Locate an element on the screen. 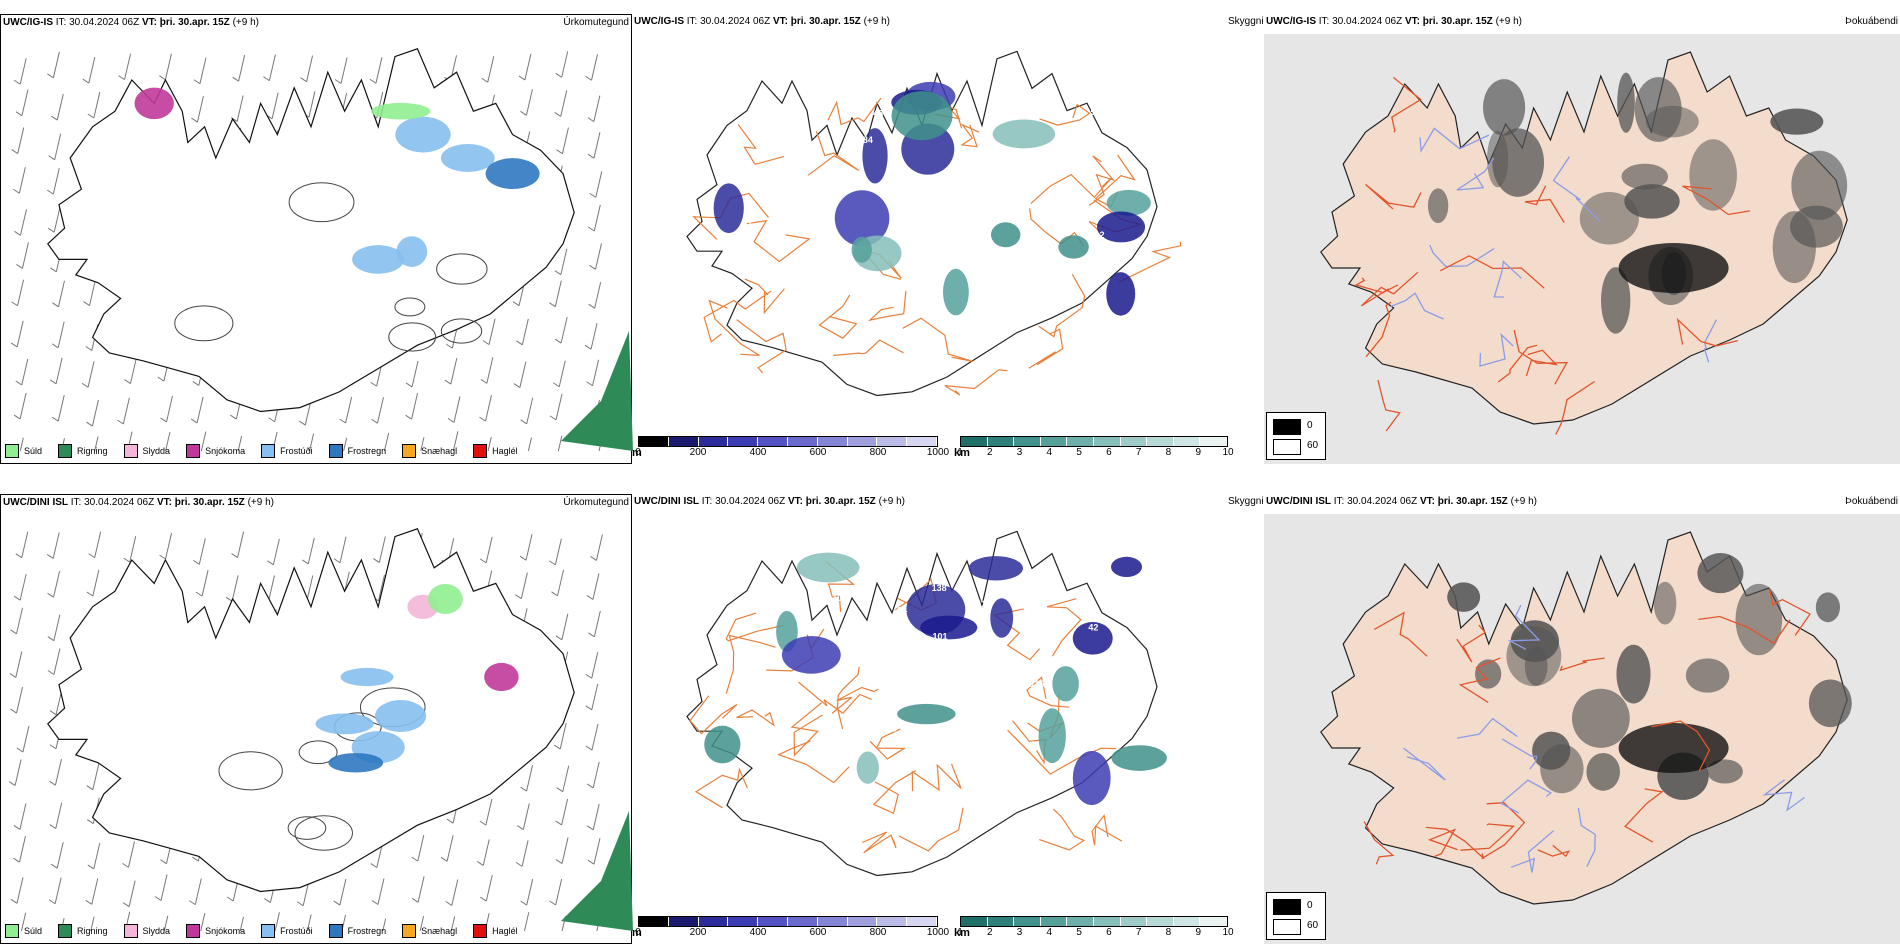 The width and height of the screenshot is (1900, 950). cloud-base-label: 86 is located at coordinates (899, 615).